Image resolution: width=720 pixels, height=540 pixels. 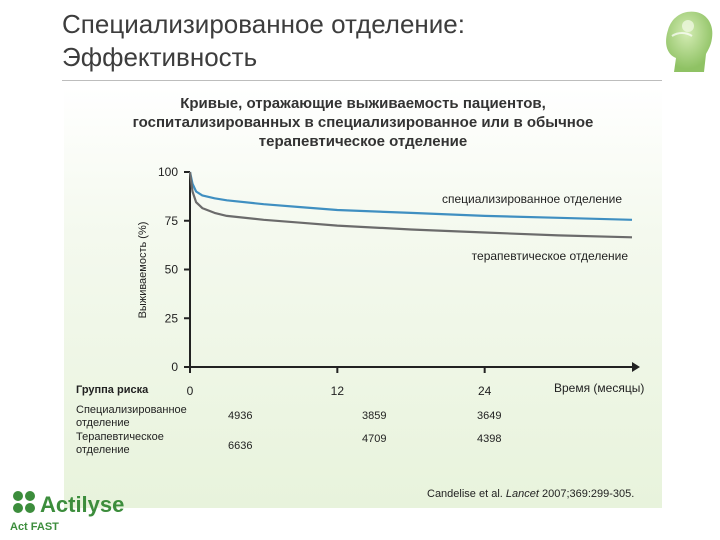 What do you see at coordinates (172, 318) in the screenshot?
I see `y-tick-label: 25` at bounding box center [172, 318].